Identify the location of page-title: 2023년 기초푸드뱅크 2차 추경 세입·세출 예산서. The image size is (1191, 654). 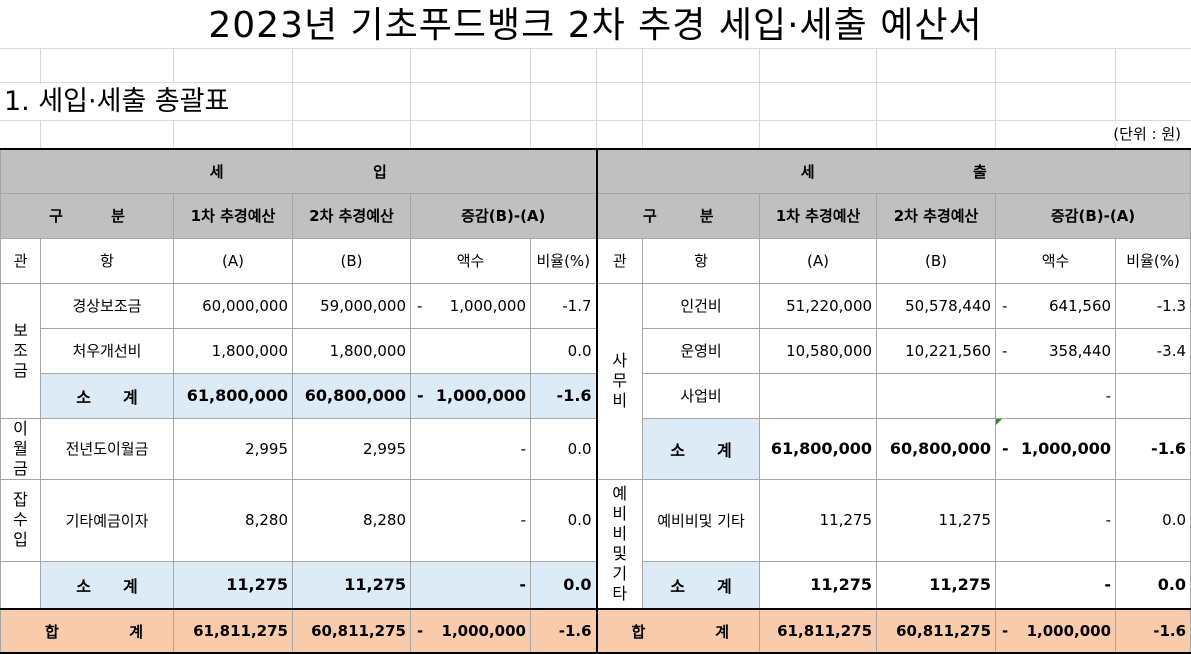
(595, 26).